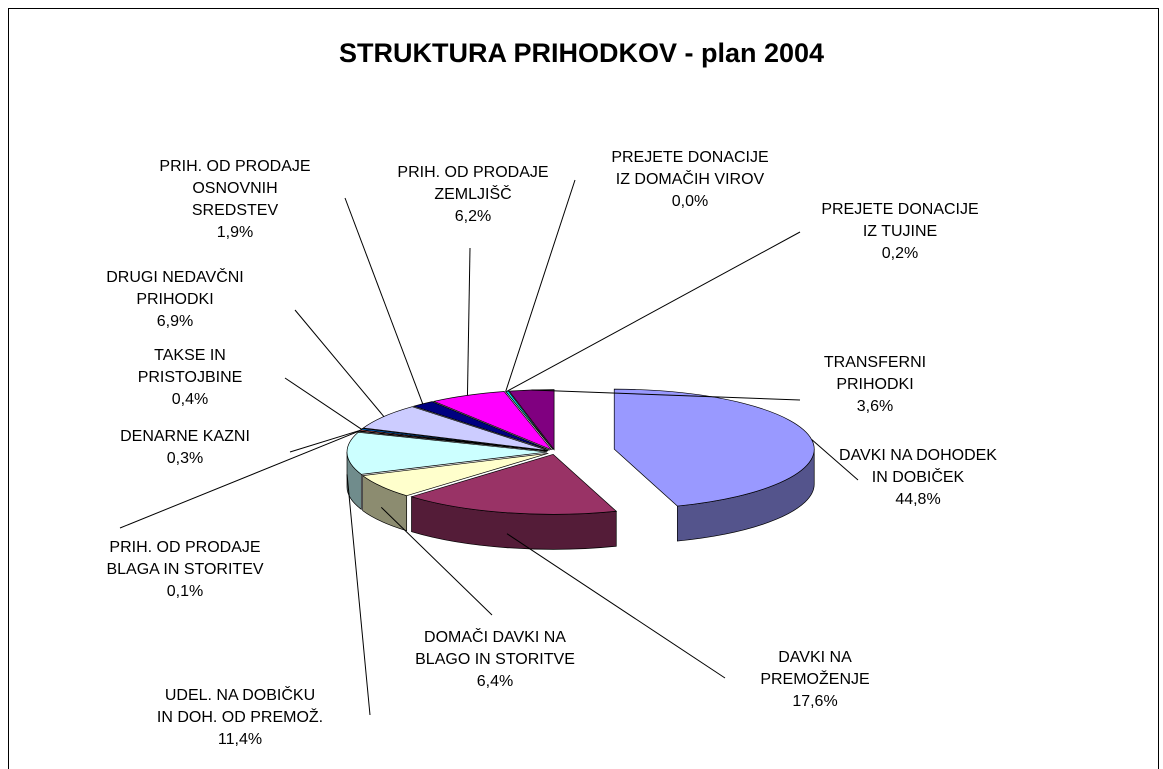 This screenshot has width=1163, height=769. What do you see at coordinates (900, 220) in the screenshot?
I see `category-label: PREJETE DONACIJE IZ TUJINE` at bounding box center [900, 220].